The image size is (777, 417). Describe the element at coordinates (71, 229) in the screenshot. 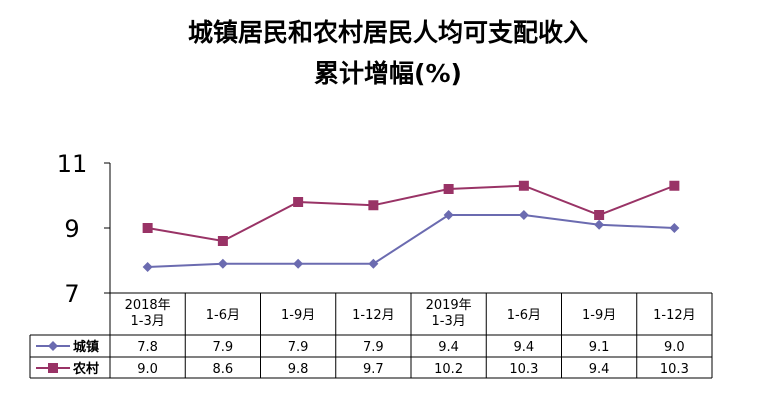

I see `y-tick-label-1: 9` at that location.